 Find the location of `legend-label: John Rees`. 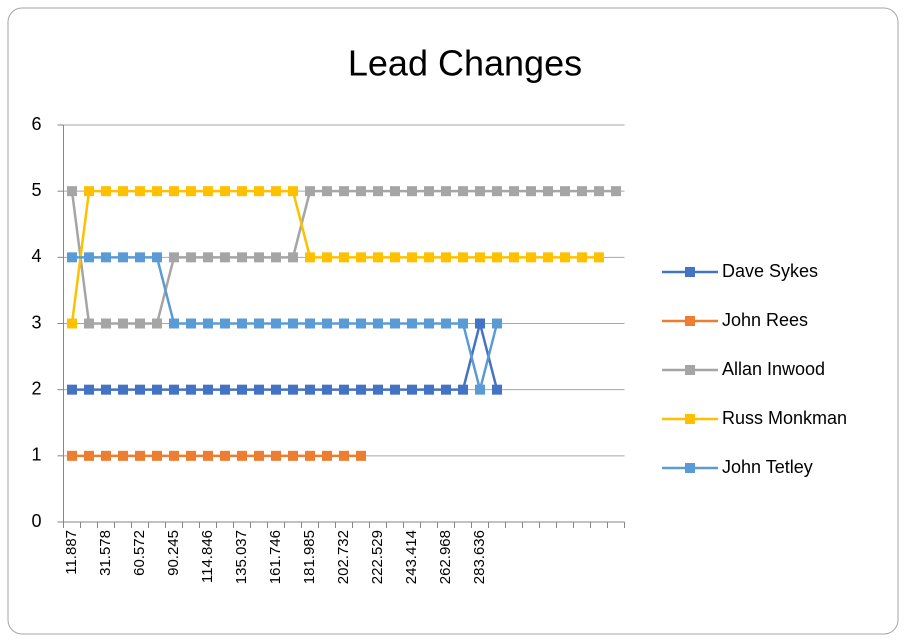

legend-label: John Rees is located at coordinates (765, 320).